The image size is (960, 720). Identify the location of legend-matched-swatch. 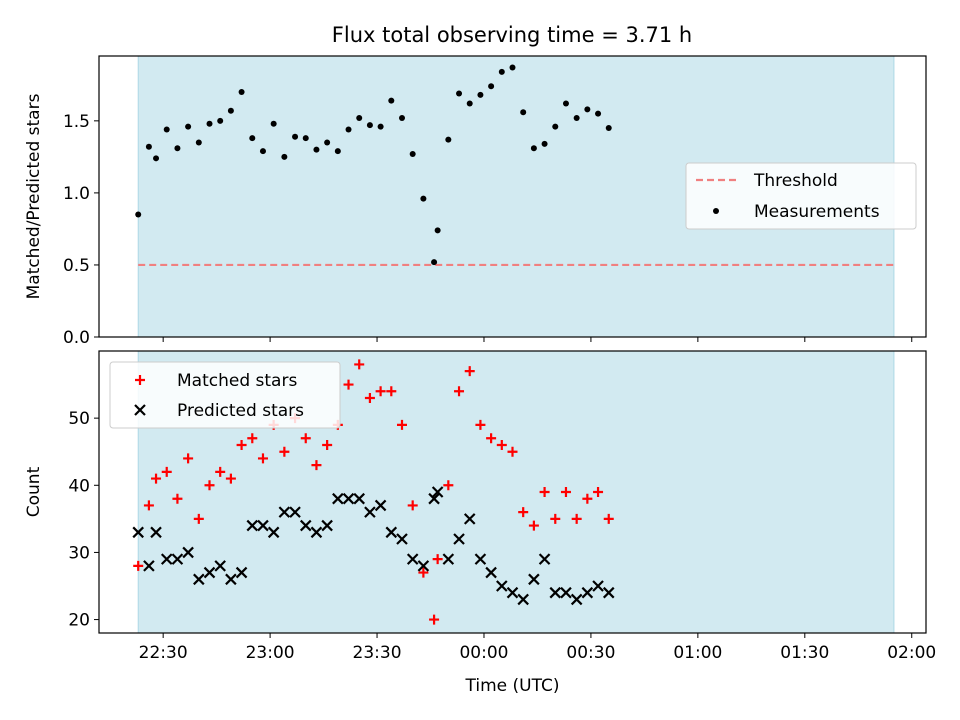
(140, 380).